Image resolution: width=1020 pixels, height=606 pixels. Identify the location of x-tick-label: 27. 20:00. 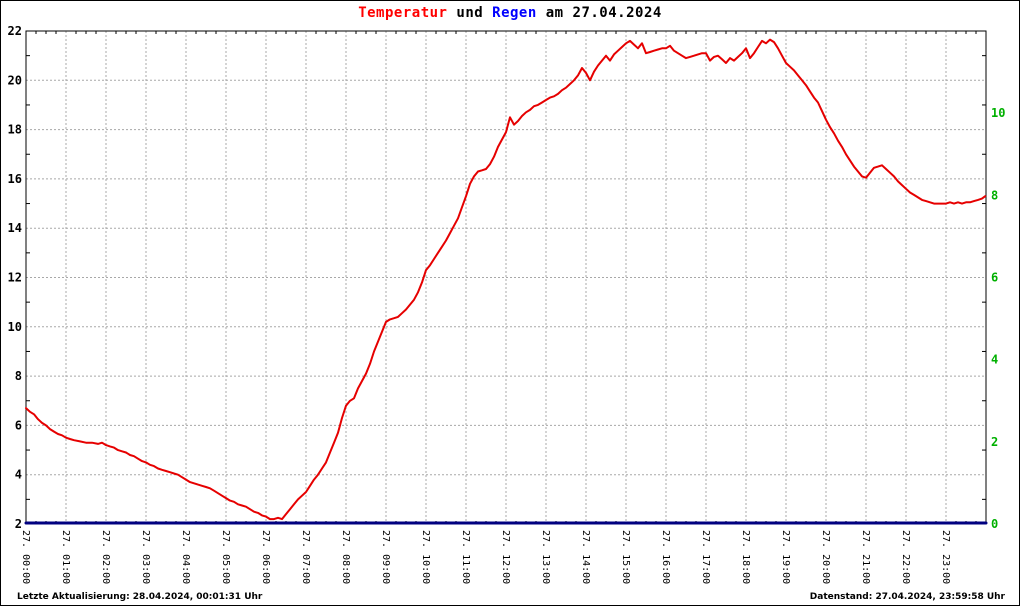
(825, 557).